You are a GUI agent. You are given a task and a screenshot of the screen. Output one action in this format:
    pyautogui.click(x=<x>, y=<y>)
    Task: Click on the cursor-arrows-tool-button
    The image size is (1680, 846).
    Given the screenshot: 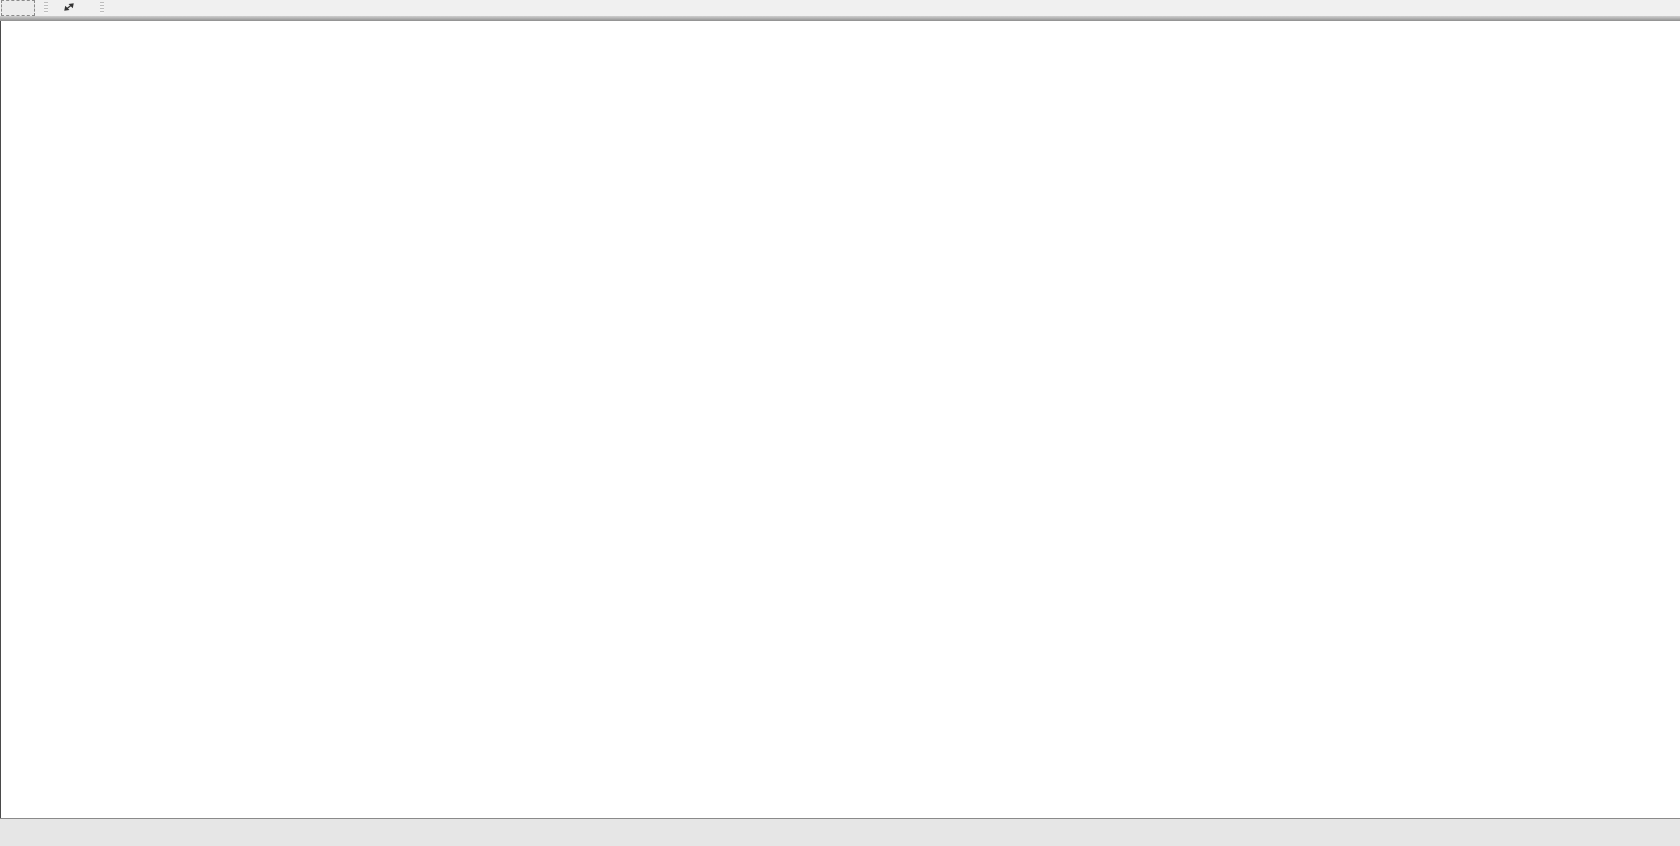 What is the action you would take?
    pyautogui.click(x=69, y=8)
    